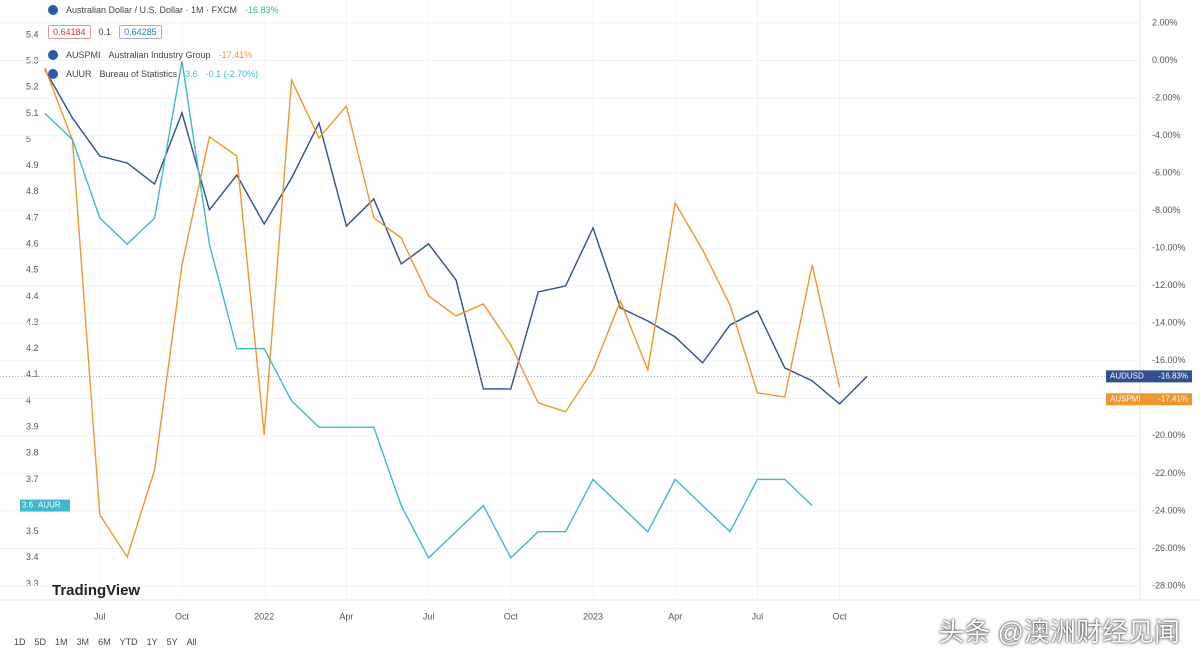 The image size is (1200, 664). I want to click on quote-row: 0.64184 0.1 0.64285, so click(105, 32).